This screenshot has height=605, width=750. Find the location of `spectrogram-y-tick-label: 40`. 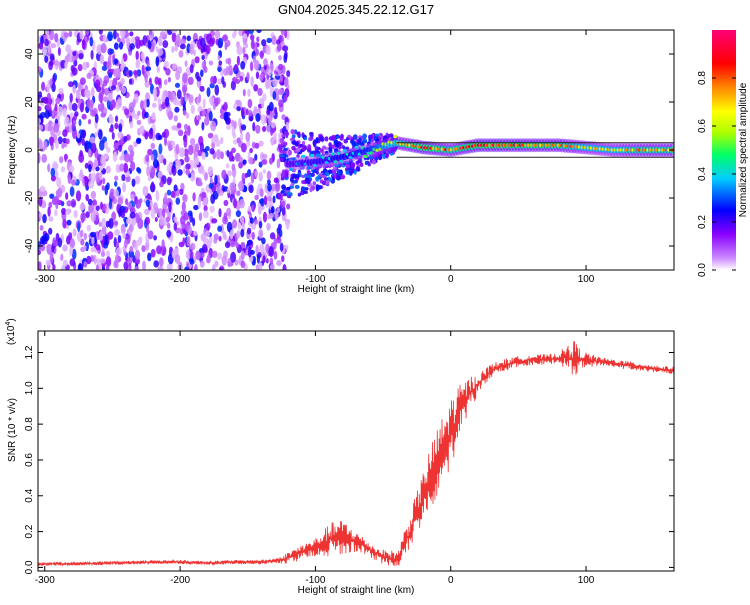

spectrogram-y-tick-label: 40 is located at coordinates (29, 54).